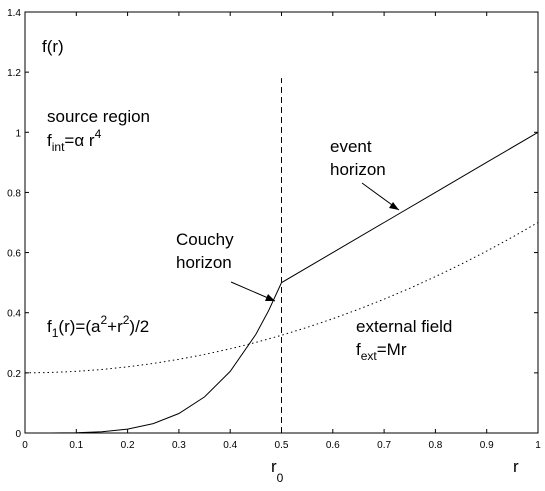 Image resolution: width=545 pixels, height=491 pixels. What do you see at coordinates (14, 73) in the screenshot?
I see `y-tick-label: 1.2` at bounding box center [14, 73].